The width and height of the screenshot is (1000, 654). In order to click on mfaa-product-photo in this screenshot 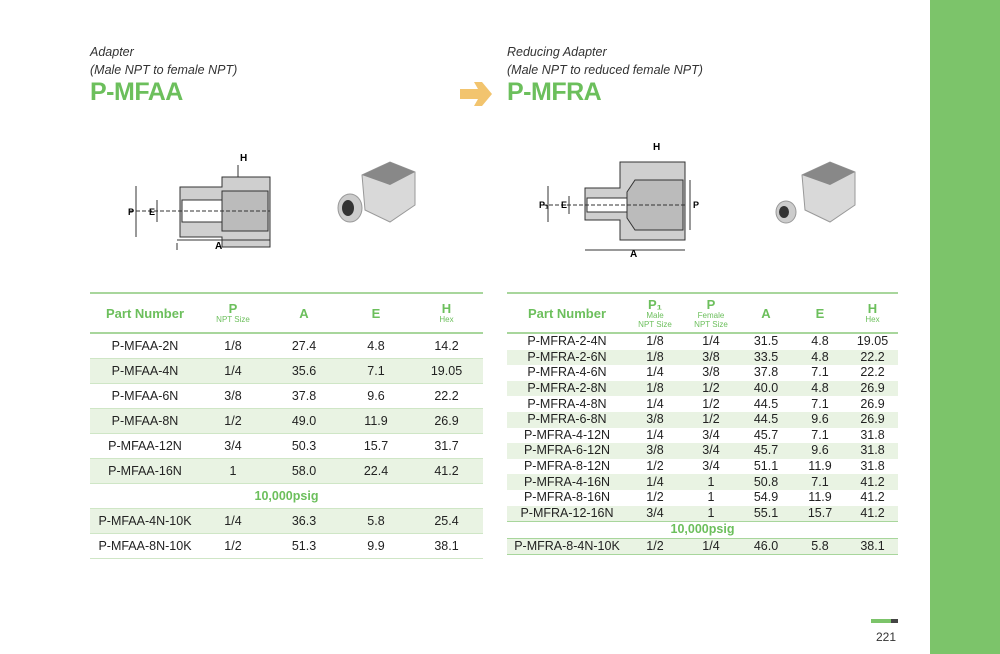, I will do `click(376, 192)`.